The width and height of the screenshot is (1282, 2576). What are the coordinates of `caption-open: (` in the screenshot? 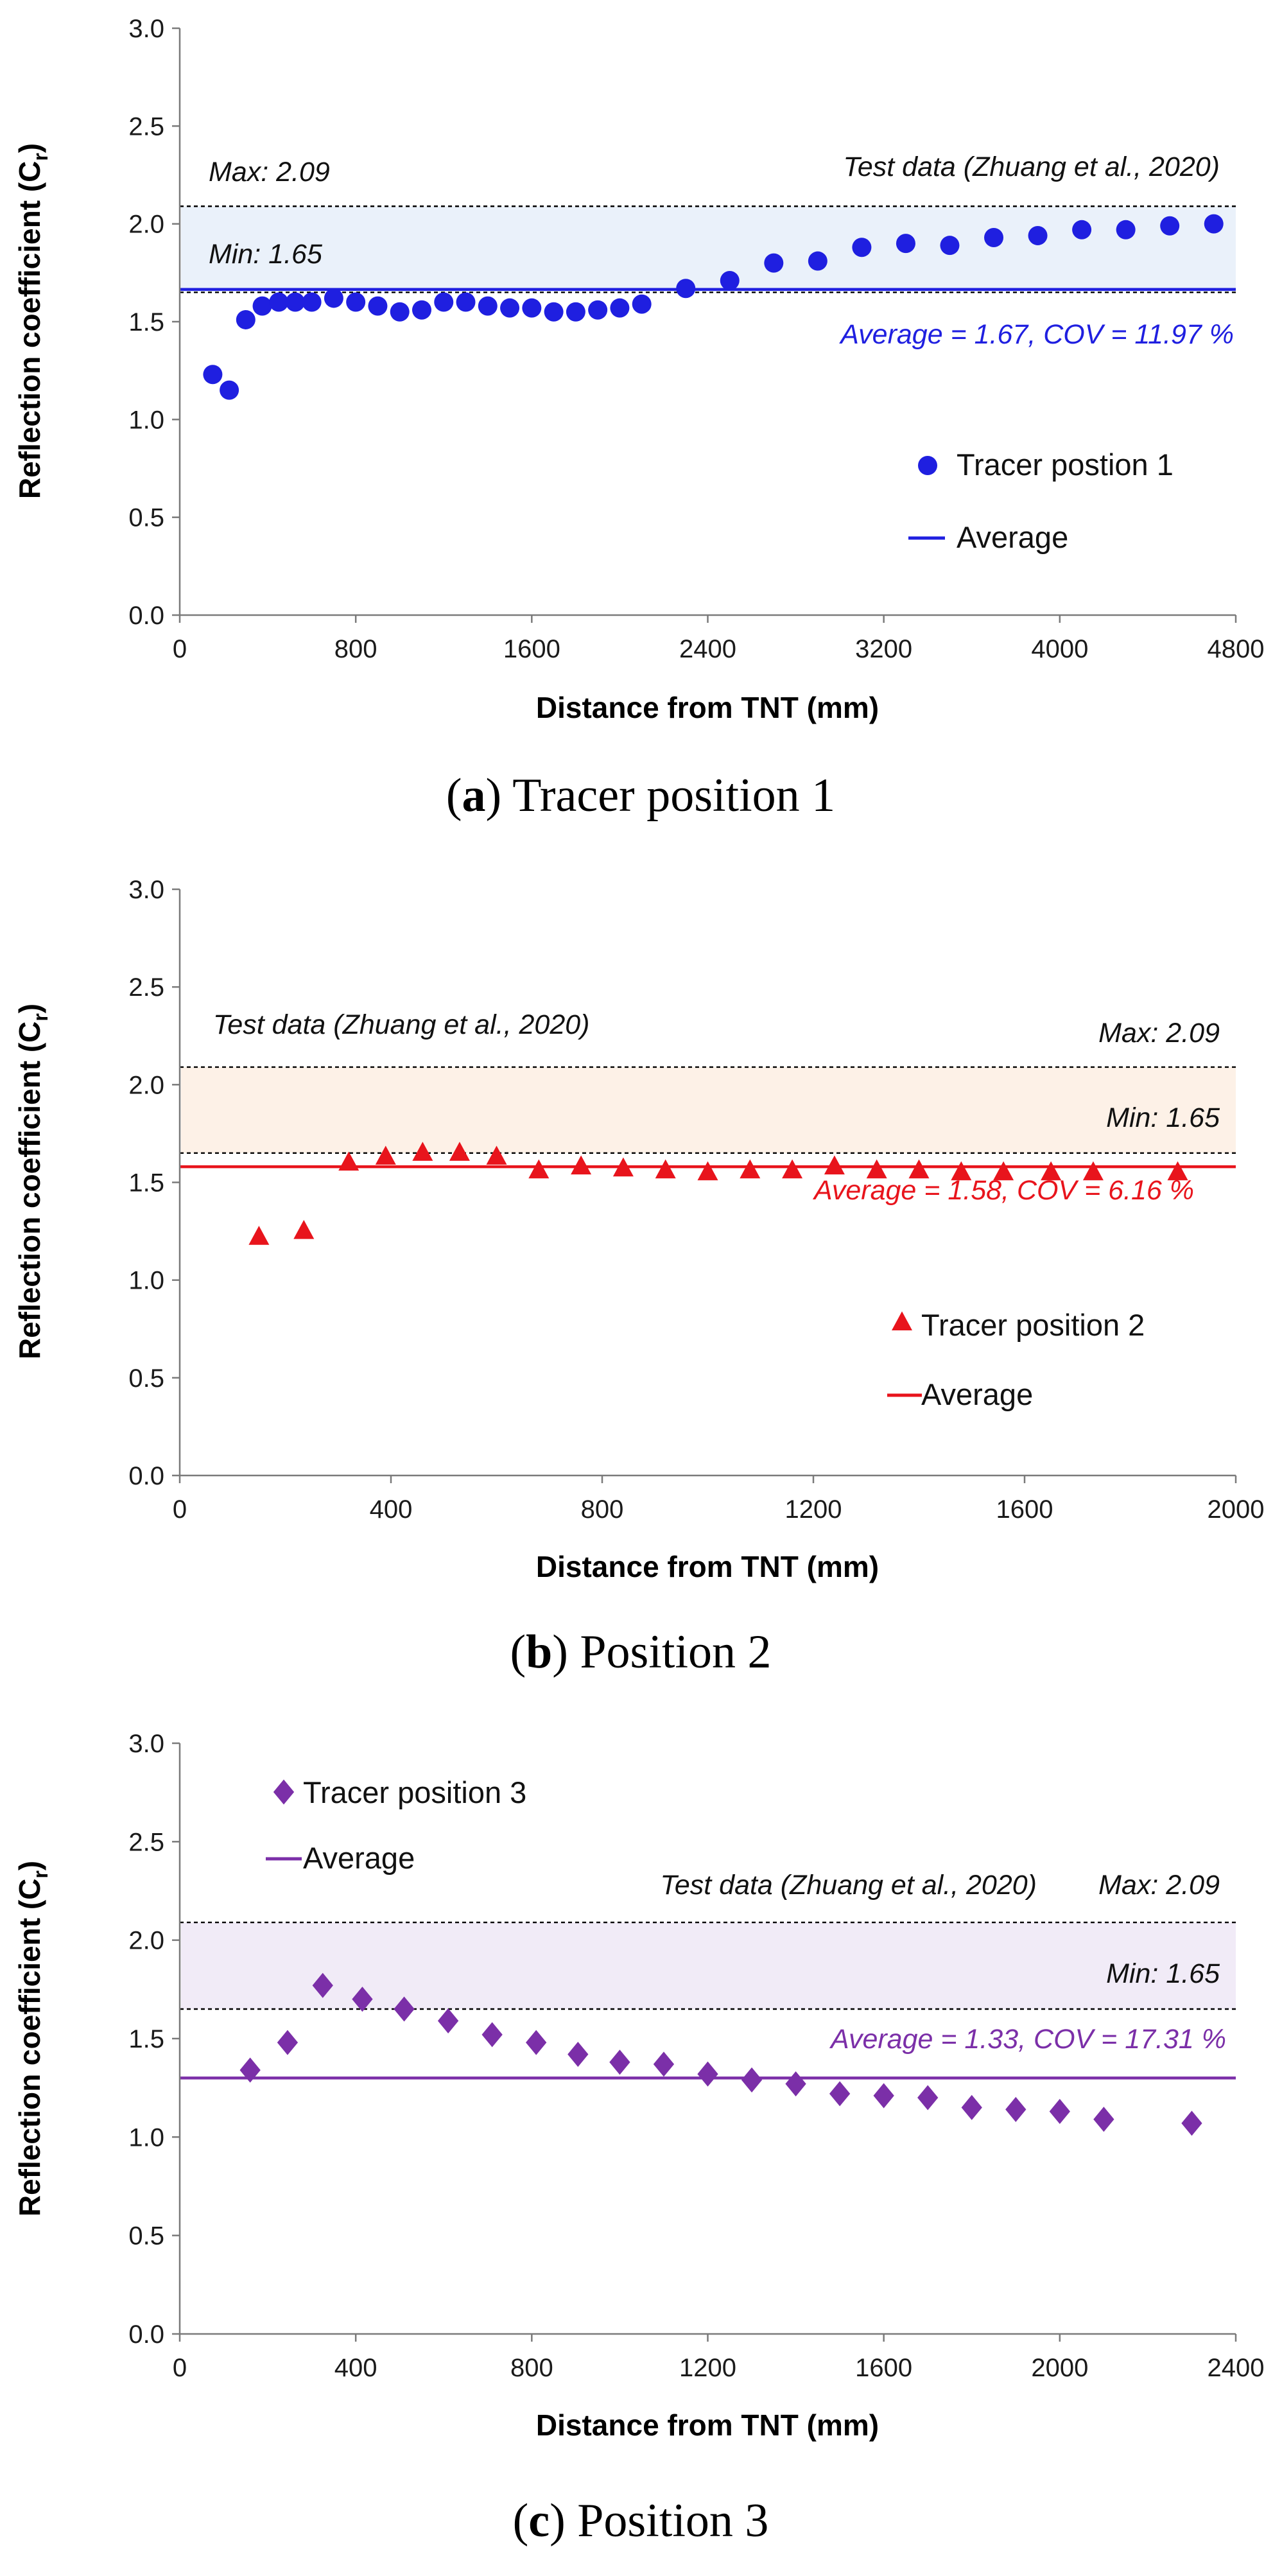 It's located at (518, 1652).